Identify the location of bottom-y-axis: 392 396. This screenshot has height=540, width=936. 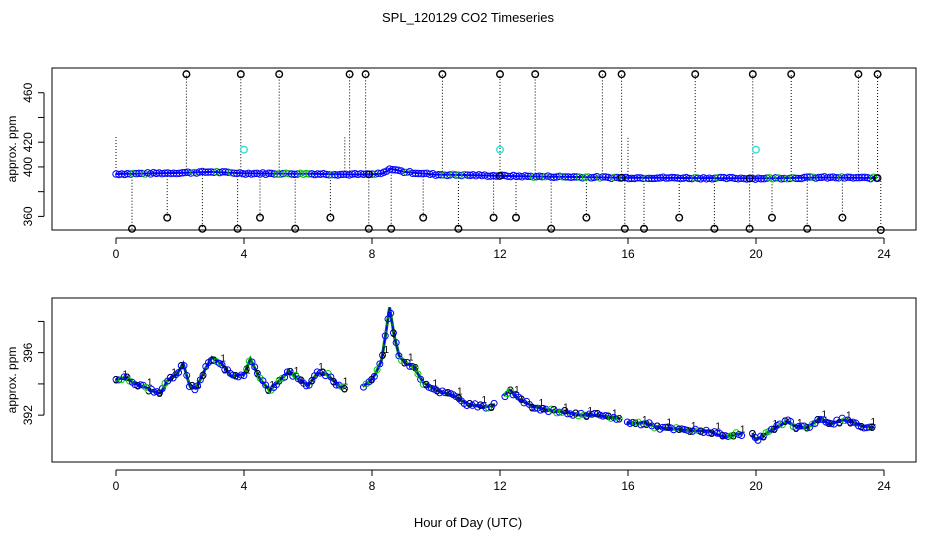
(33, 372).